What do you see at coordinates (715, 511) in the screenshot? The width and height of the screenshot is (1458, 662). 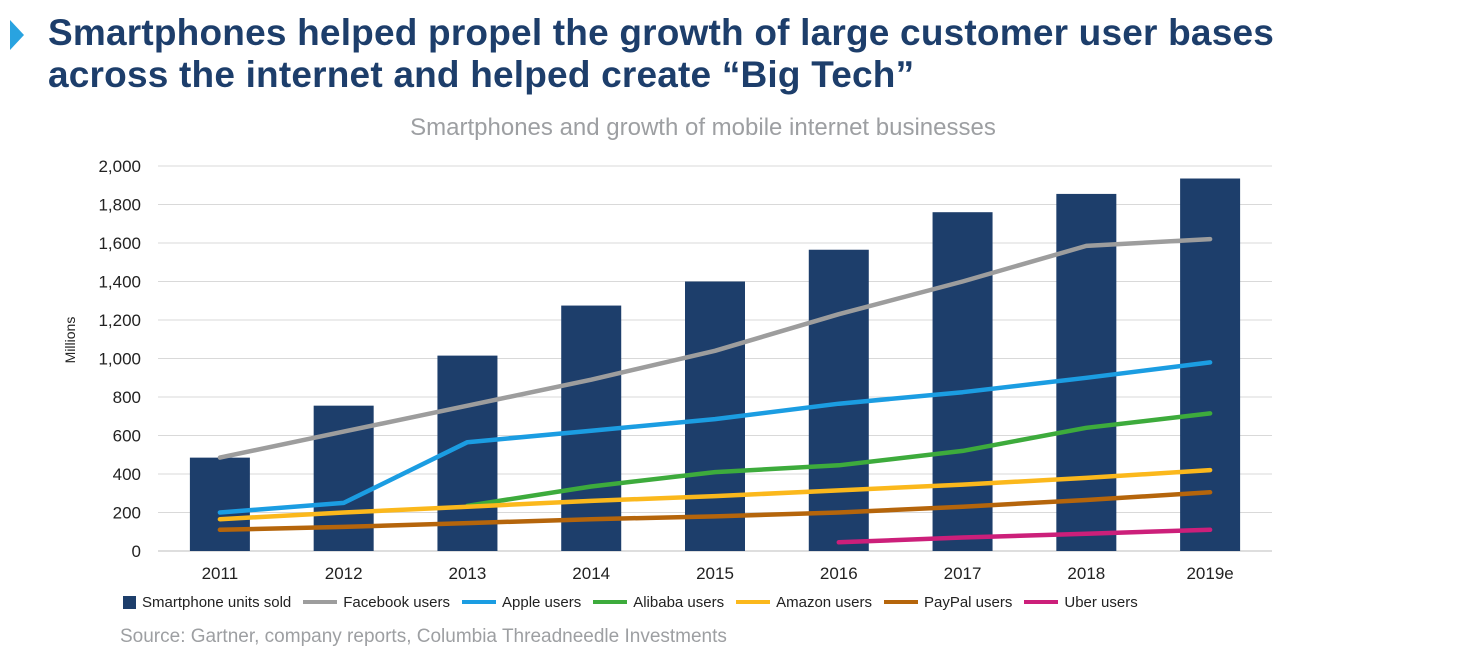 I see `line-paypal-users` at bounding box center [715, 511].